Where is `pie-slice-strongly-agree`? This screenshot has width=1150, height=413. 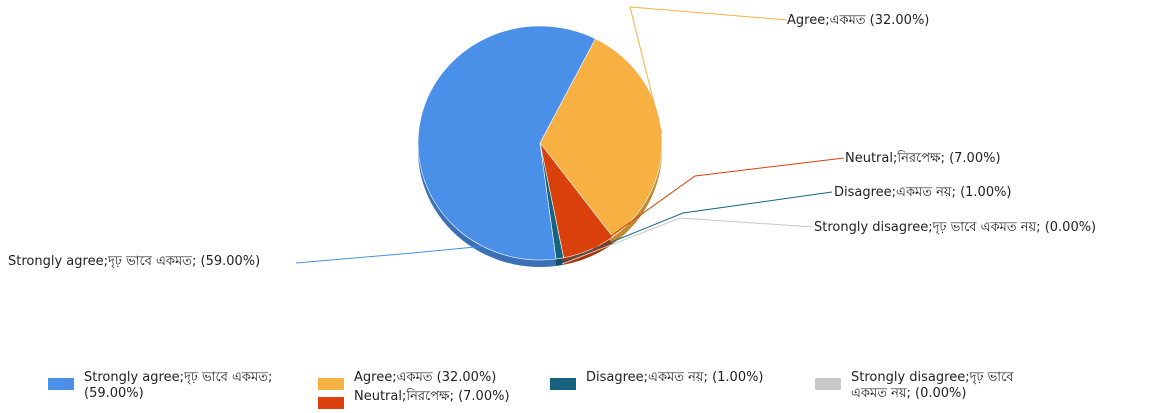
pie-slice-strongly-agree is located at coordinates (506, 143).